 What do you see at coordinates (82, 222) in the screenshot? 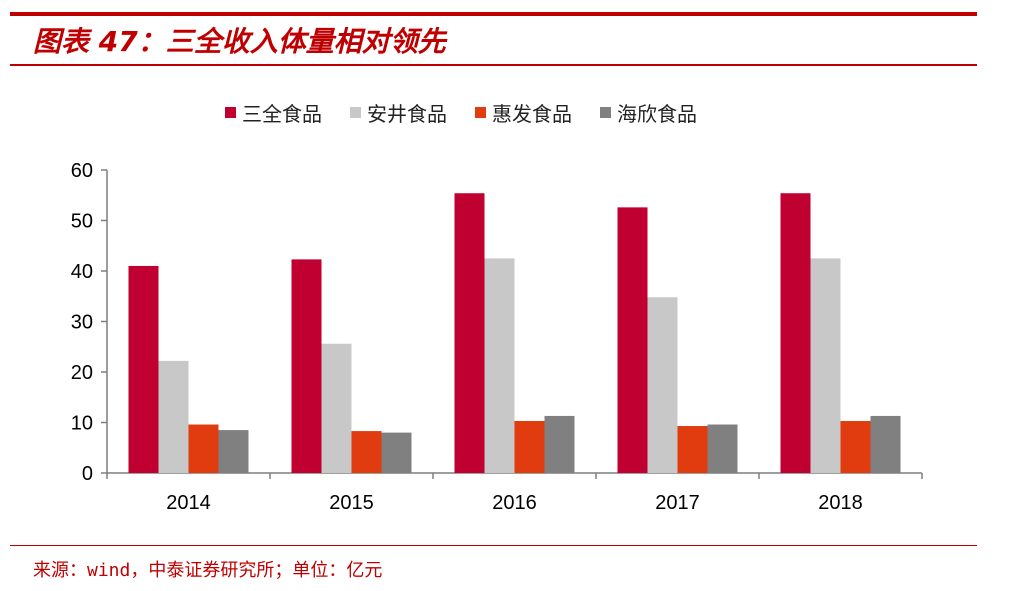
I see `y-tick-label: 50` at bounding box center [82, 222].